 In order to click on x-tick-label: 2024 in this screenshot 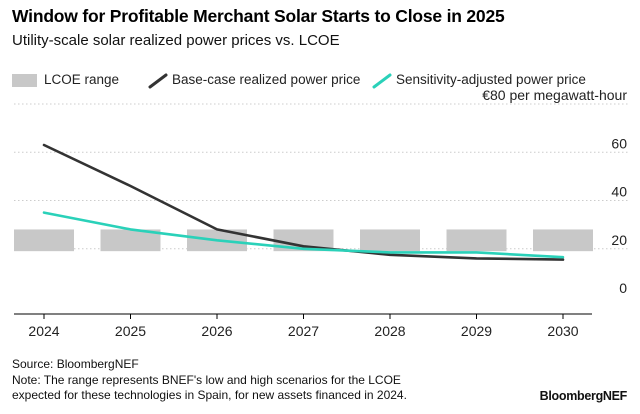, I will do `click(43, 331)`.